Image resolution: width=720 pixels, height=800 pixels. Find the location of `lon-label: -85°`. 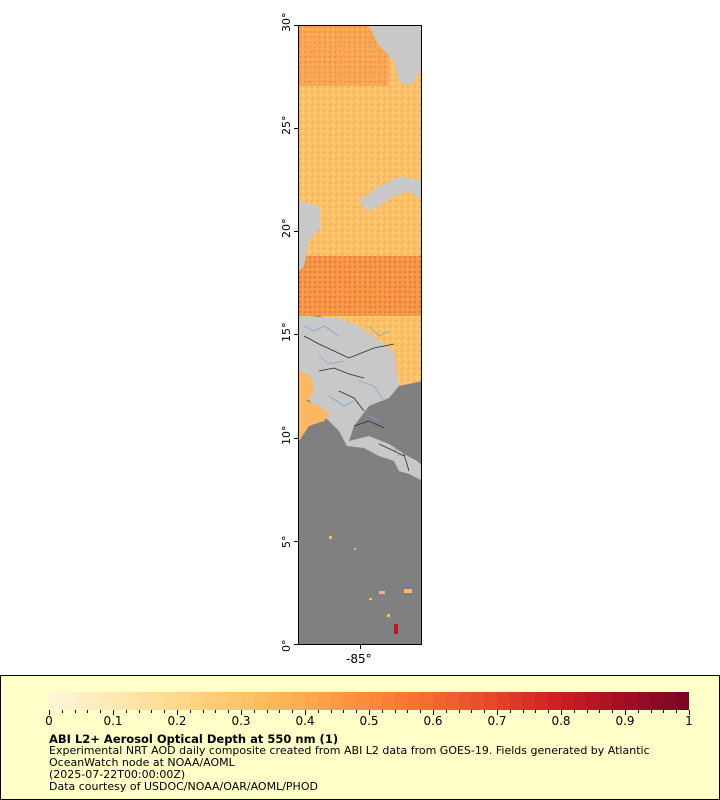

lon-label: -85° is located at coordinates (359, 659).